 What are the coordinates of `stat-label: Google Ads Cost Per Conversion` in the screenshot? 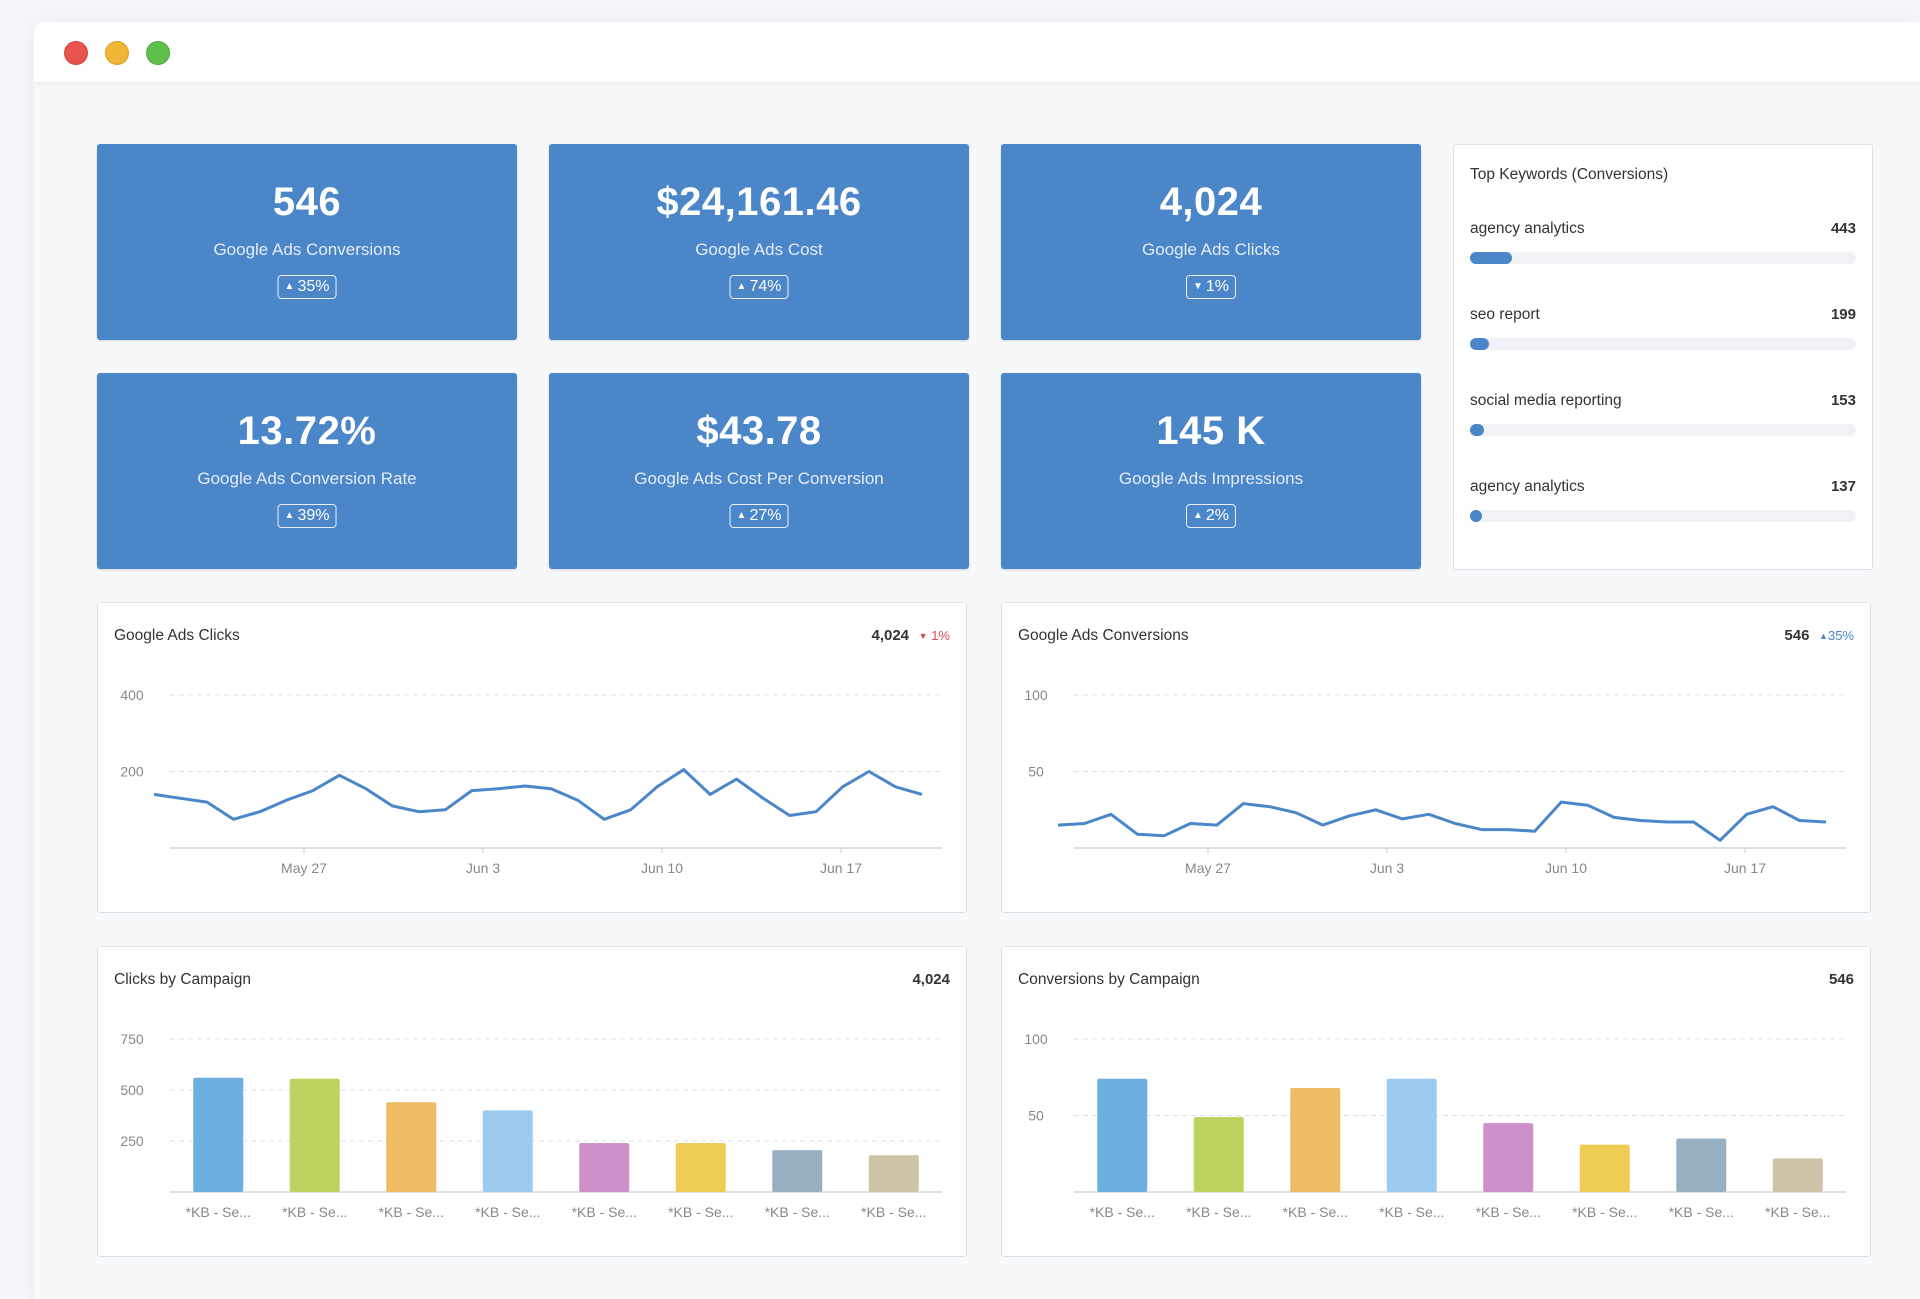 It's located at (759, 478).